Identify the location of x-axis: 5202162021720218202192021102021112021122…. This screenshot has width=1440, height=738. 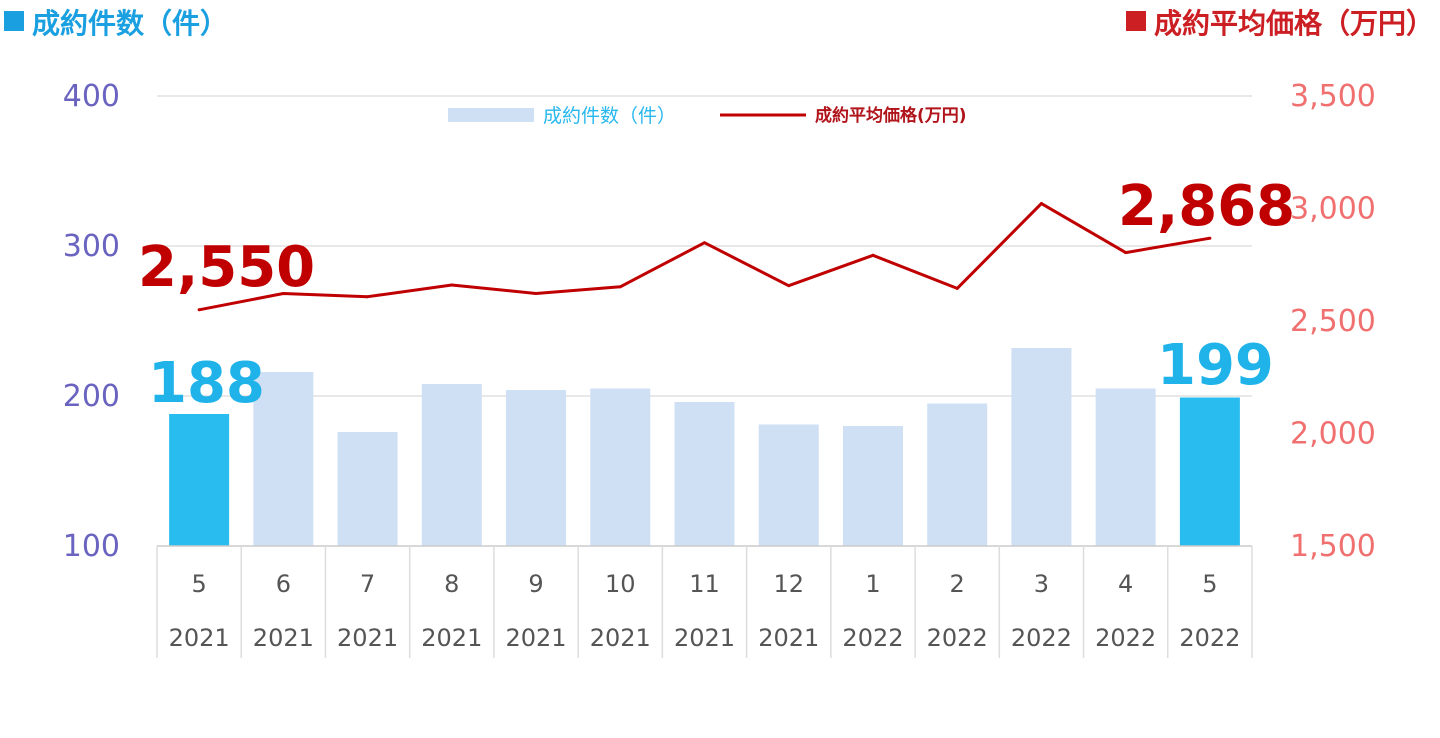
(704, 601).